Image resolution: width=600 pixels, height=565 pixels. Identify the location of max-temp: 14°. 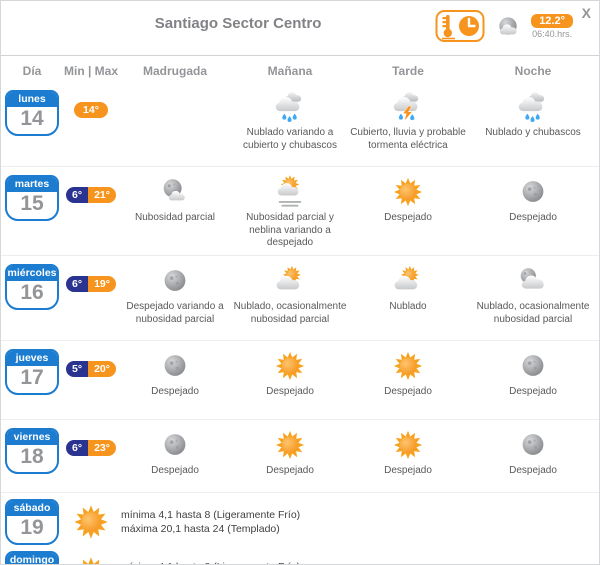
(91, 110).